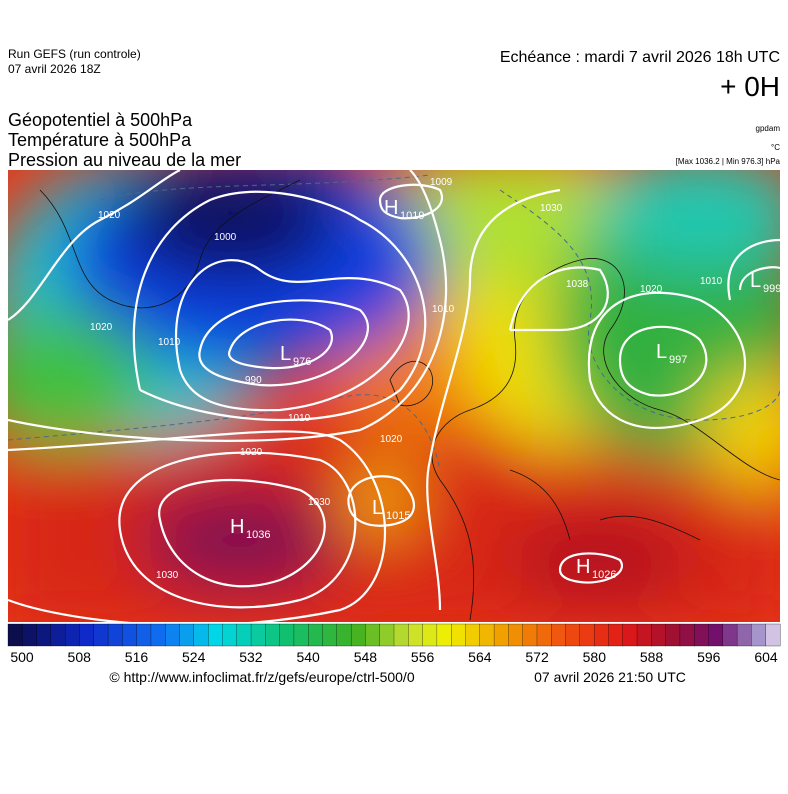 The image size is (788, 794). I want to click on colorbar-tick-label: 524, so click(194, 657).